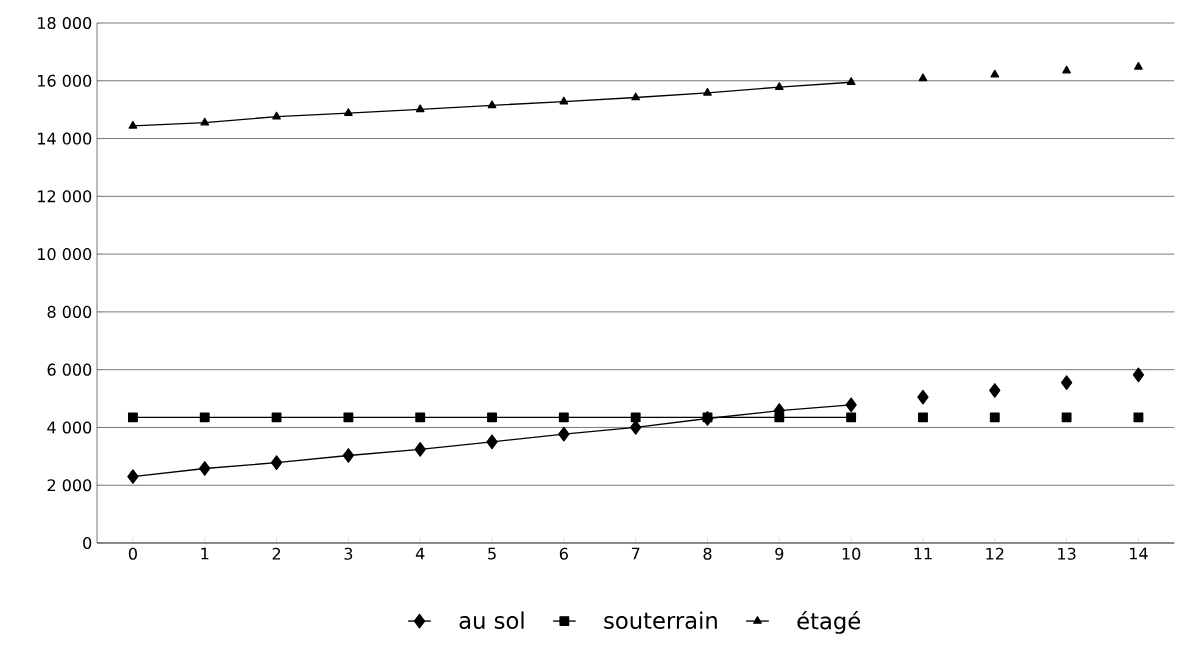 The height and width of the screenshot is (647, 1199). What do you see at coordinates (995, 553) in the screenshot?
I see `x-tick-label: 12` at bounding box center [995, 553].